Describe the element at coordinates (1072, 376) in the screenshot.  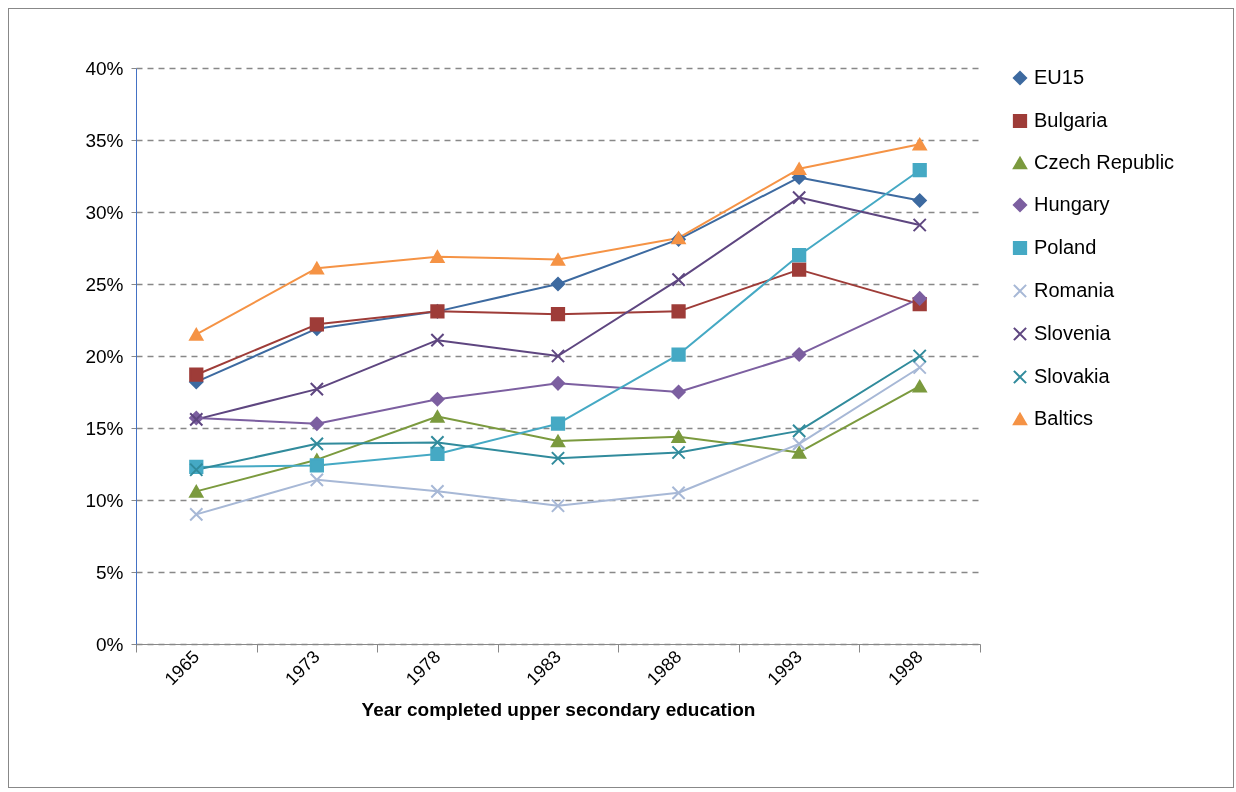
I see `legend-label: Slovakia` at that location.